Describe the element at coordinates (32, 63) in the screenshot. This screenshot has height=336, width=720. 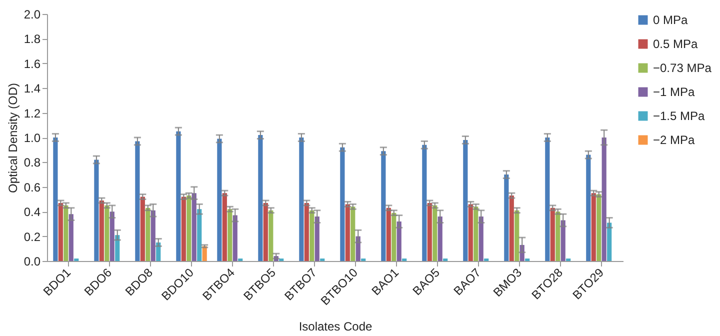
I see `y-tick-label: 1.6` at that location.